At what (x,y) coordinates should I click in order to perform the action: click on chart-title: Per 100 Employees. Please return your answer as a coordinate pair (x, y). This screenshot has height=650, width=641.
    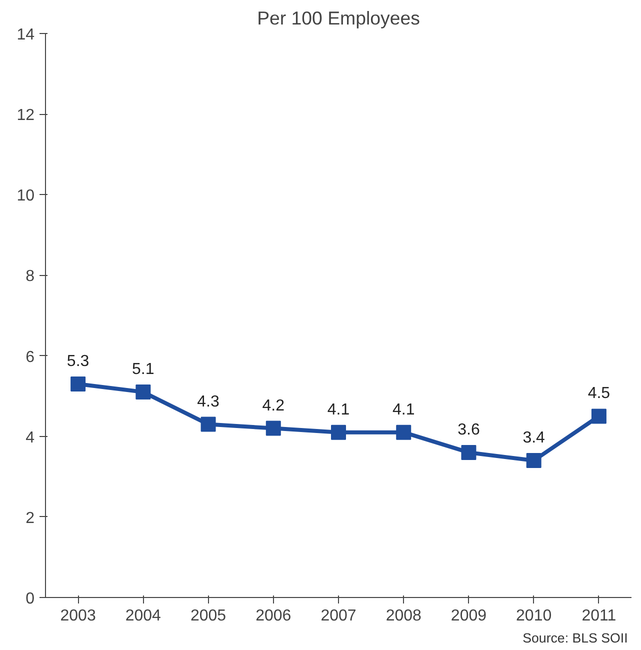
    Looking at the image, I should click on (338, 18).